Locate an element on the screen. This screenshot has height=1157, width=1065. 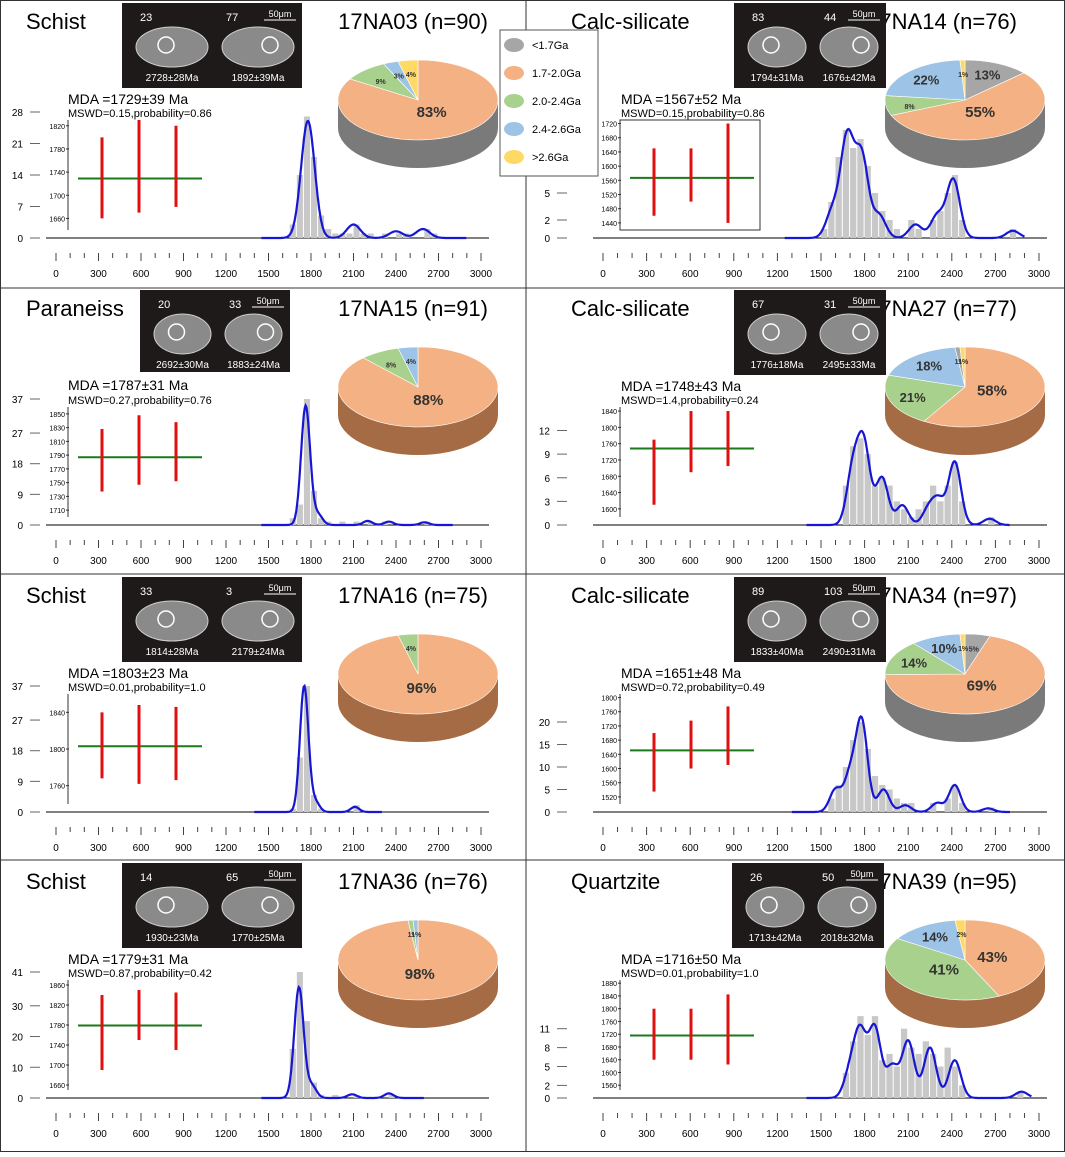
mswd-label: MSWD=1.4,probability=0.24 is located at coordinates (690, 401).